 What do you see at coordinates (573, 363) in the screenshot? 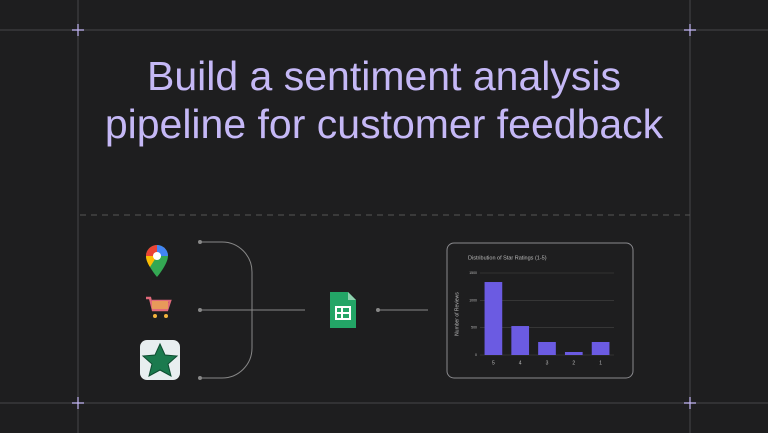
I see `x-tick-label: 2` at bounding box center [573, 363].